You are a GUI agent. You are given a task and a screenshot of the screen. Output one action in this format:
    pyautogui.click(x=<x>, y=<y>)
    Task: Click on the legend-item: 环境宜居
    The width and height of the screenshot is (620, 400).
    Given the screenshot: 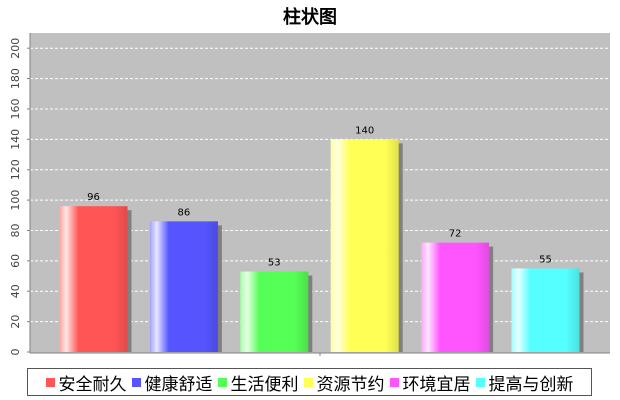 What is the action you would take?
    pyautogui.click(x=430, y=382)
    